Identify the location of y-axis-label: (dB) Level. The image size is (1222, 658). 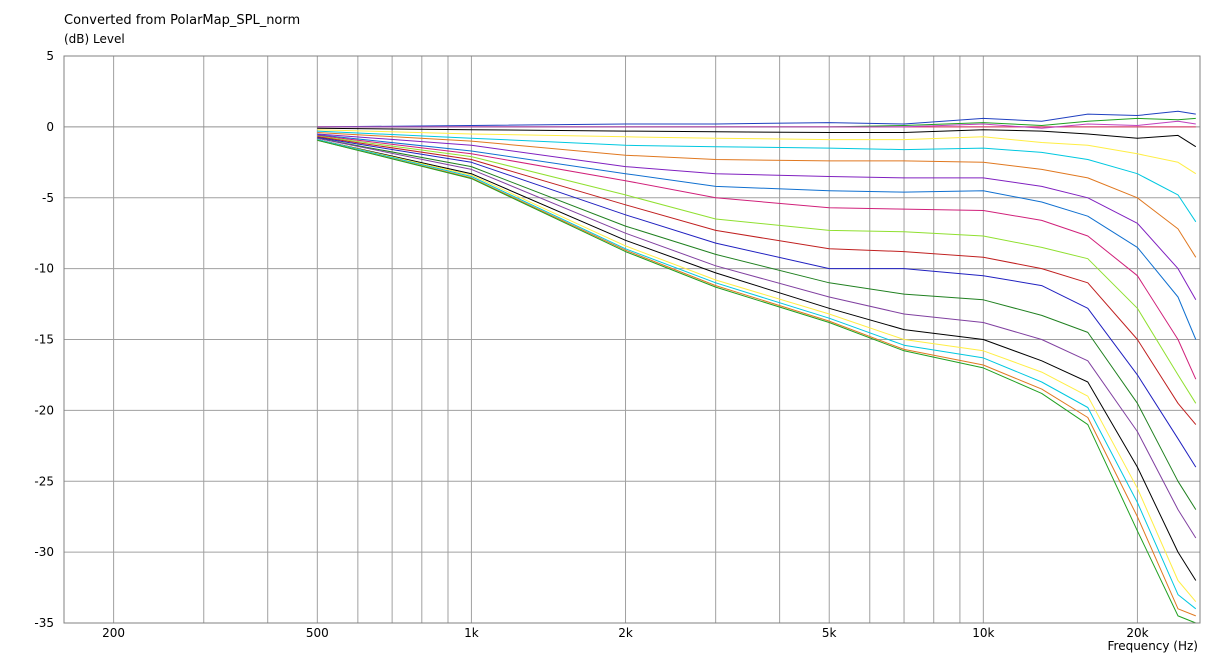
(94, 39).